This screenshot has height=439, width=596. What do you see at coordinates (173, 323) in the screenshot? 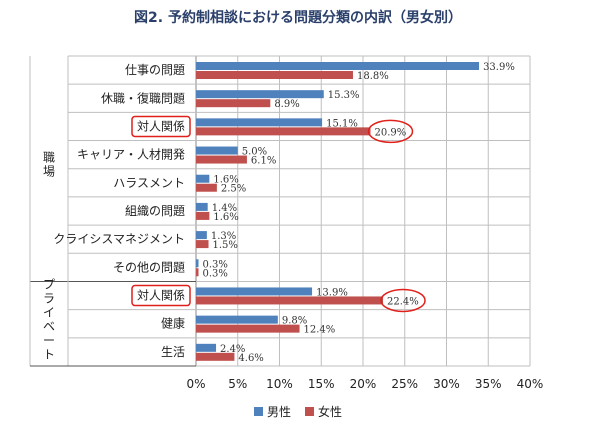
I see `category-label: 健康` at bounding box center [173, 323].